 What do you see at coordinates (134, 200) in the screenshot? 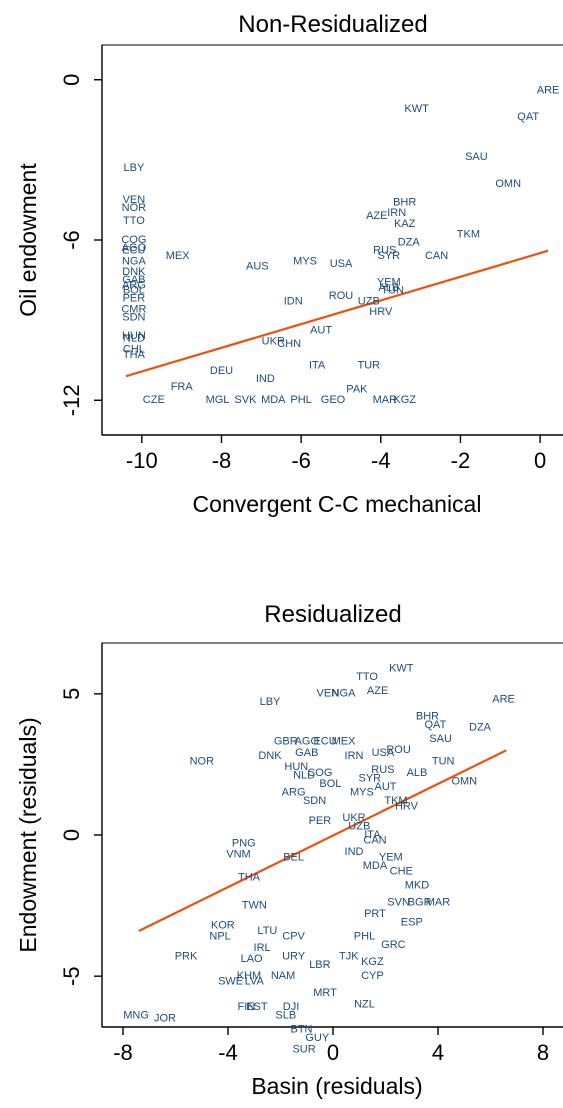
I see `point-label-ven: VEN` at bounding box center [134, 200].